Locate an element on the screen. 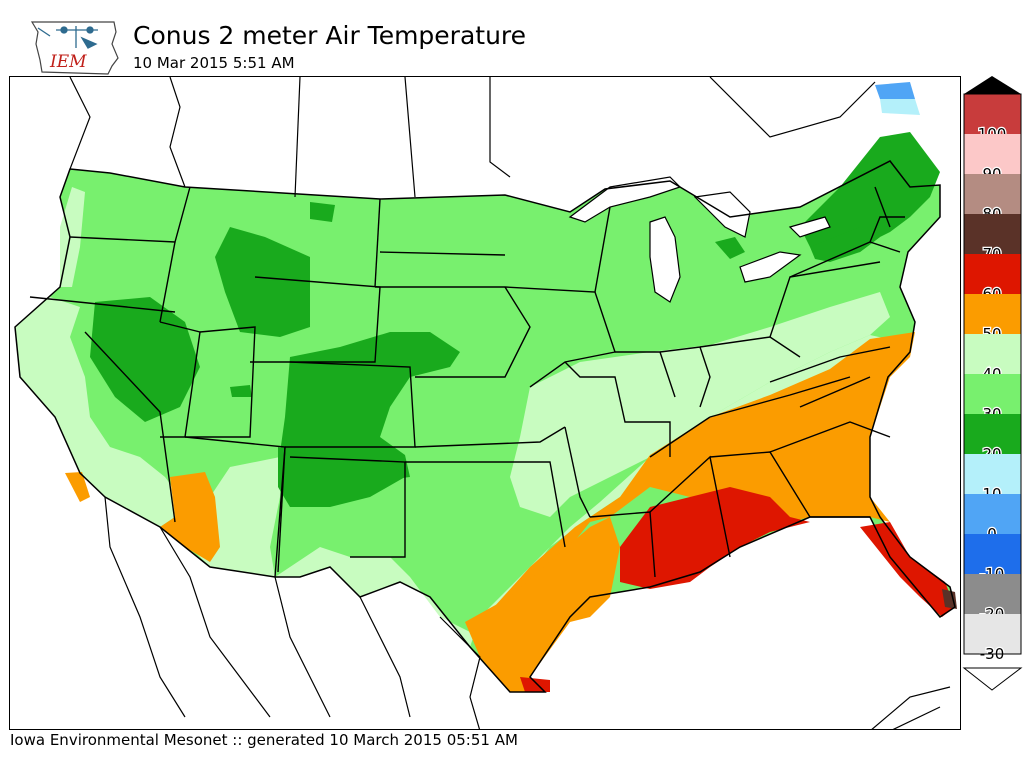  weather-station-icon is located at coordinates (67, 37).